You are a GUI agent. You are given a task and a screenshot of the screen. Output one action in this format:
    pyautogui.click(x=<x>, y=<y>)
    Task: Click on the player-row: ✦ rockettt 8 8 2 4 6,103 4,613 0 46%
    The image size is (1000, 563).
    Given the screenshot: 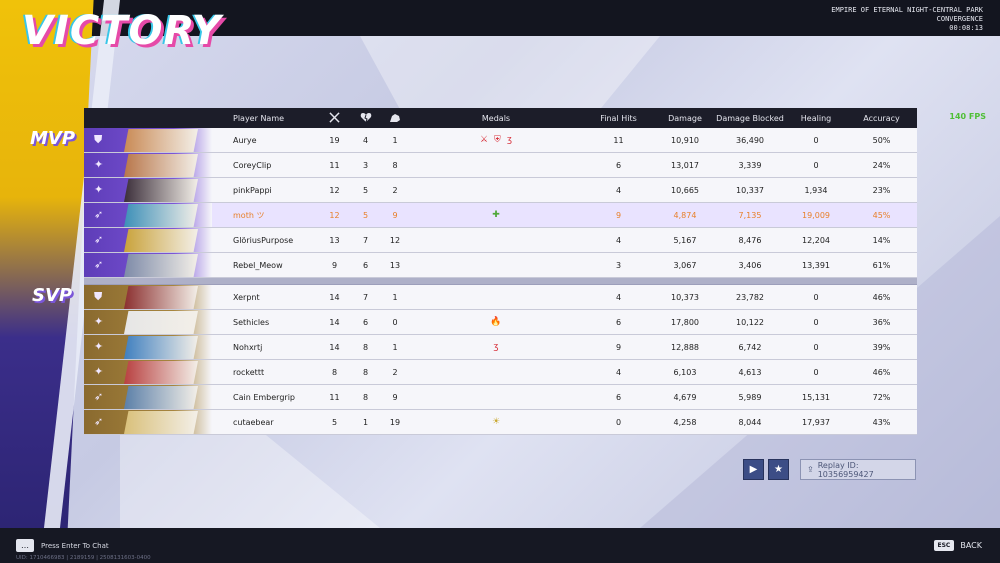 What is the action you would take?
    pyautogui.click(x=500, y=372)
    